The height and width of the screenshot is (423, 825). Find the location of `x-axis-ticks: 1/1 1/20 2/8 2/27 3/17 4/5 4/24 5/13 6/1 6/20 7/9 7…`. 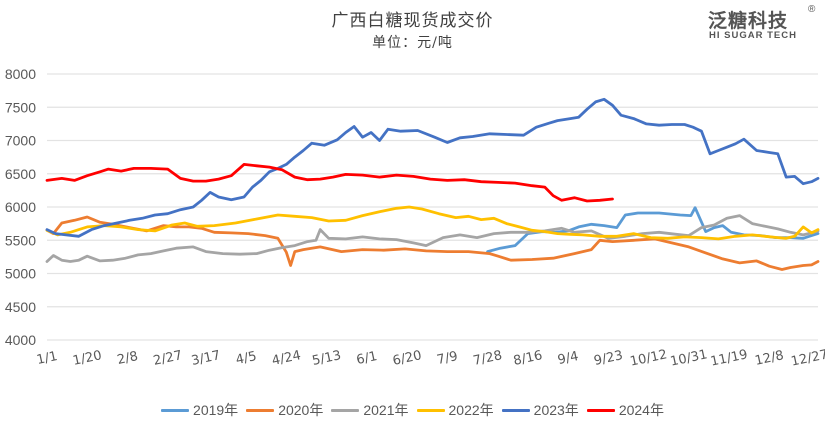

x-axis-ticks: 1/1 1/20 2/8 2/27 3/17 4/5 4/24 5/13 6/1 6/20 7/9 7… is located at coordinates (430, 358).